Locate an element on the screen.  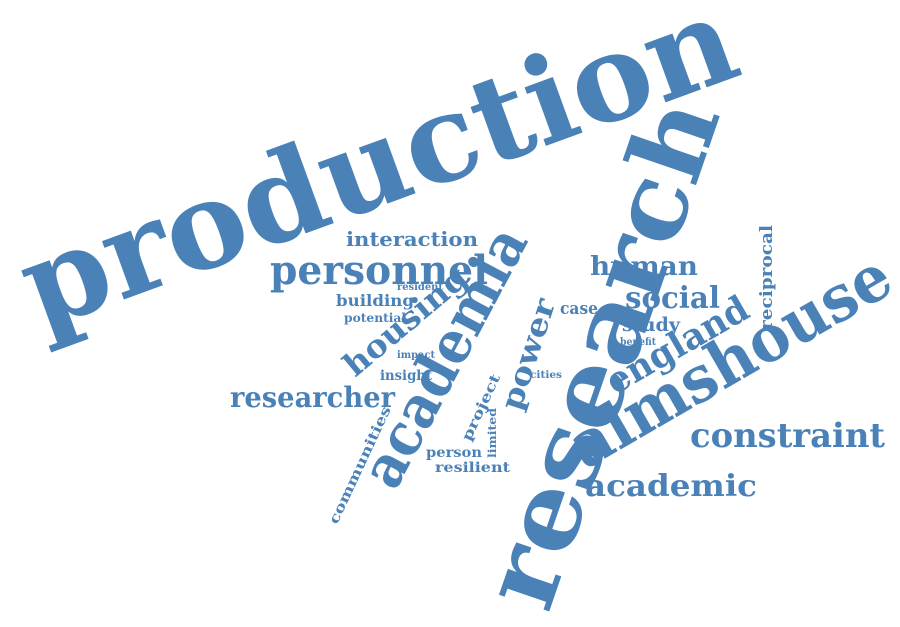
word-researcher: researcher is located at coordinates (313, 397).